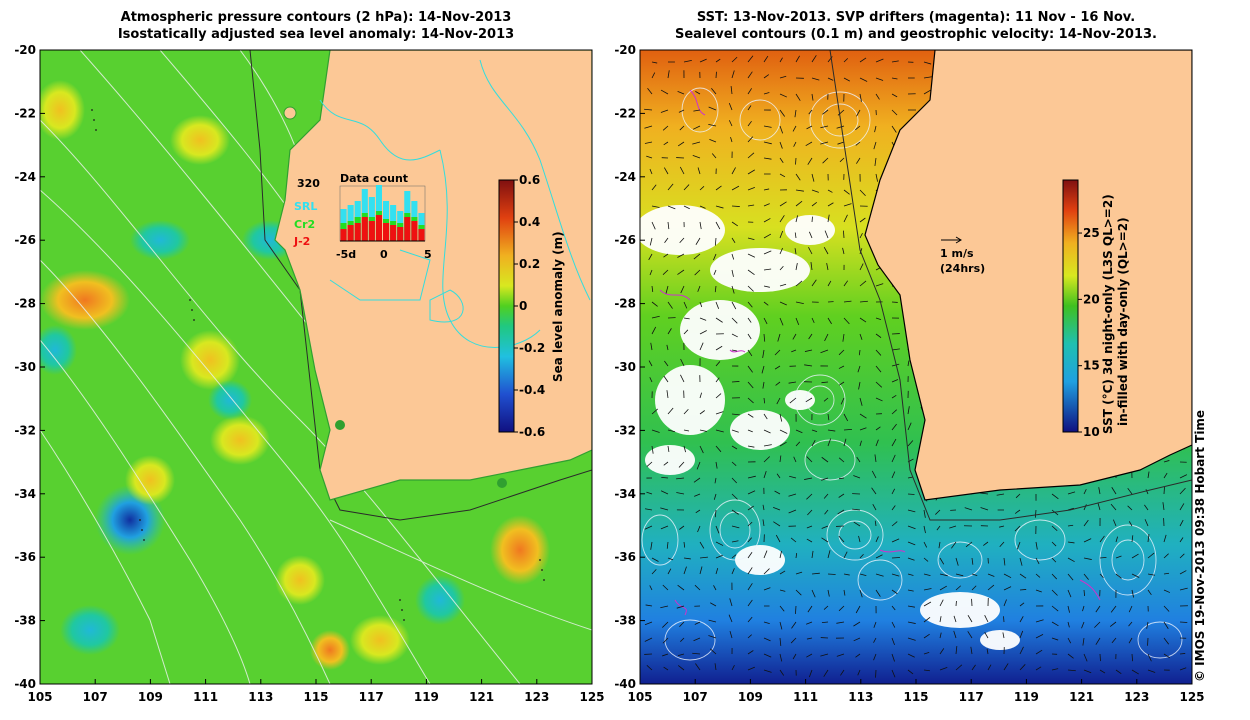  Describe the element at coordinates (625, 684) in the screenshot. I see `right-lat-tick-label: -40` at that location.